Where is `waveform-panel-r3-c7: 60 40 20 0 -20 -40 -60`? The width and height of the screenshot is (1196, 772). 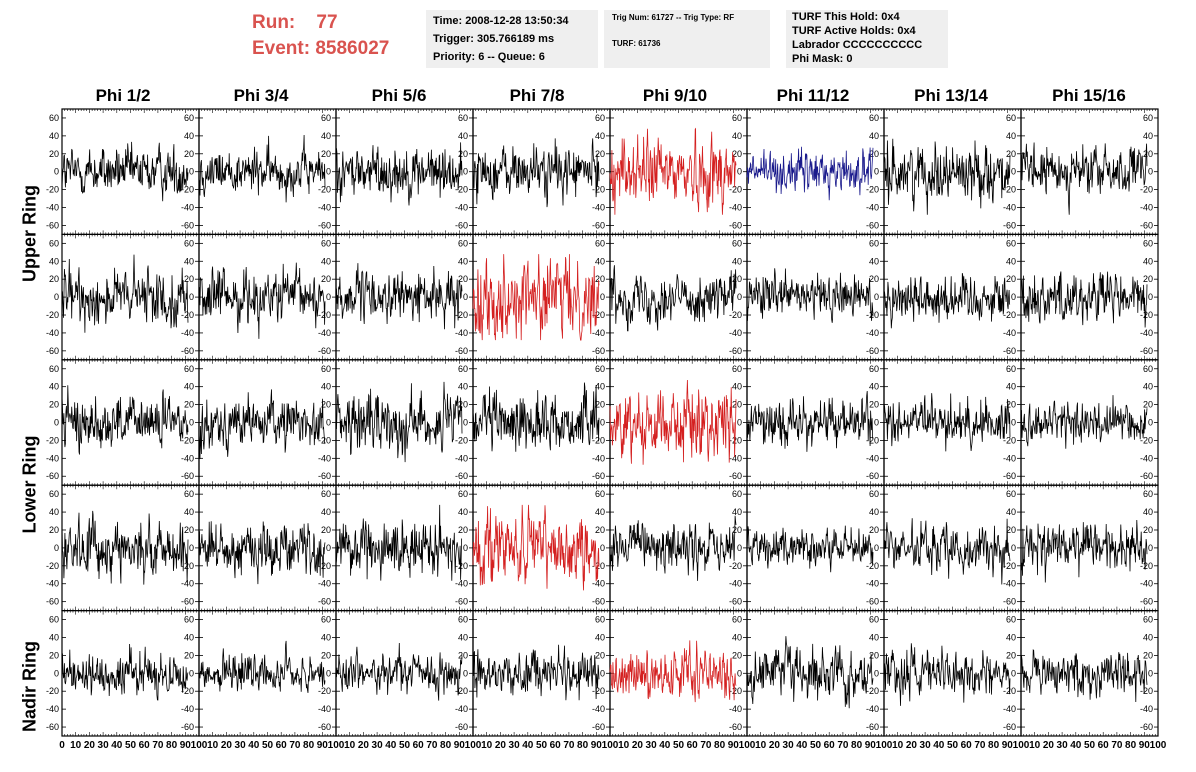 waveform-panel-r3-c7: 60 40 20 0 -20 -40 -60 is located at coordinates (1089, 548).